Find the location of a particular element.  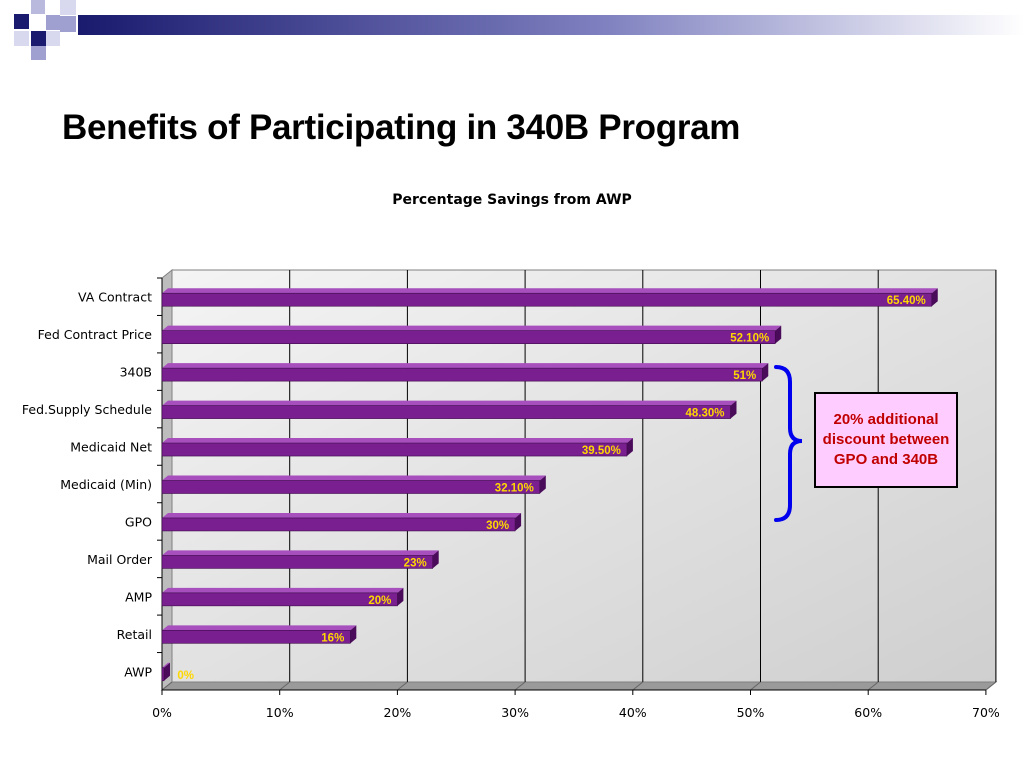

category-label: VA Contract is located at coordinates (115, 297).